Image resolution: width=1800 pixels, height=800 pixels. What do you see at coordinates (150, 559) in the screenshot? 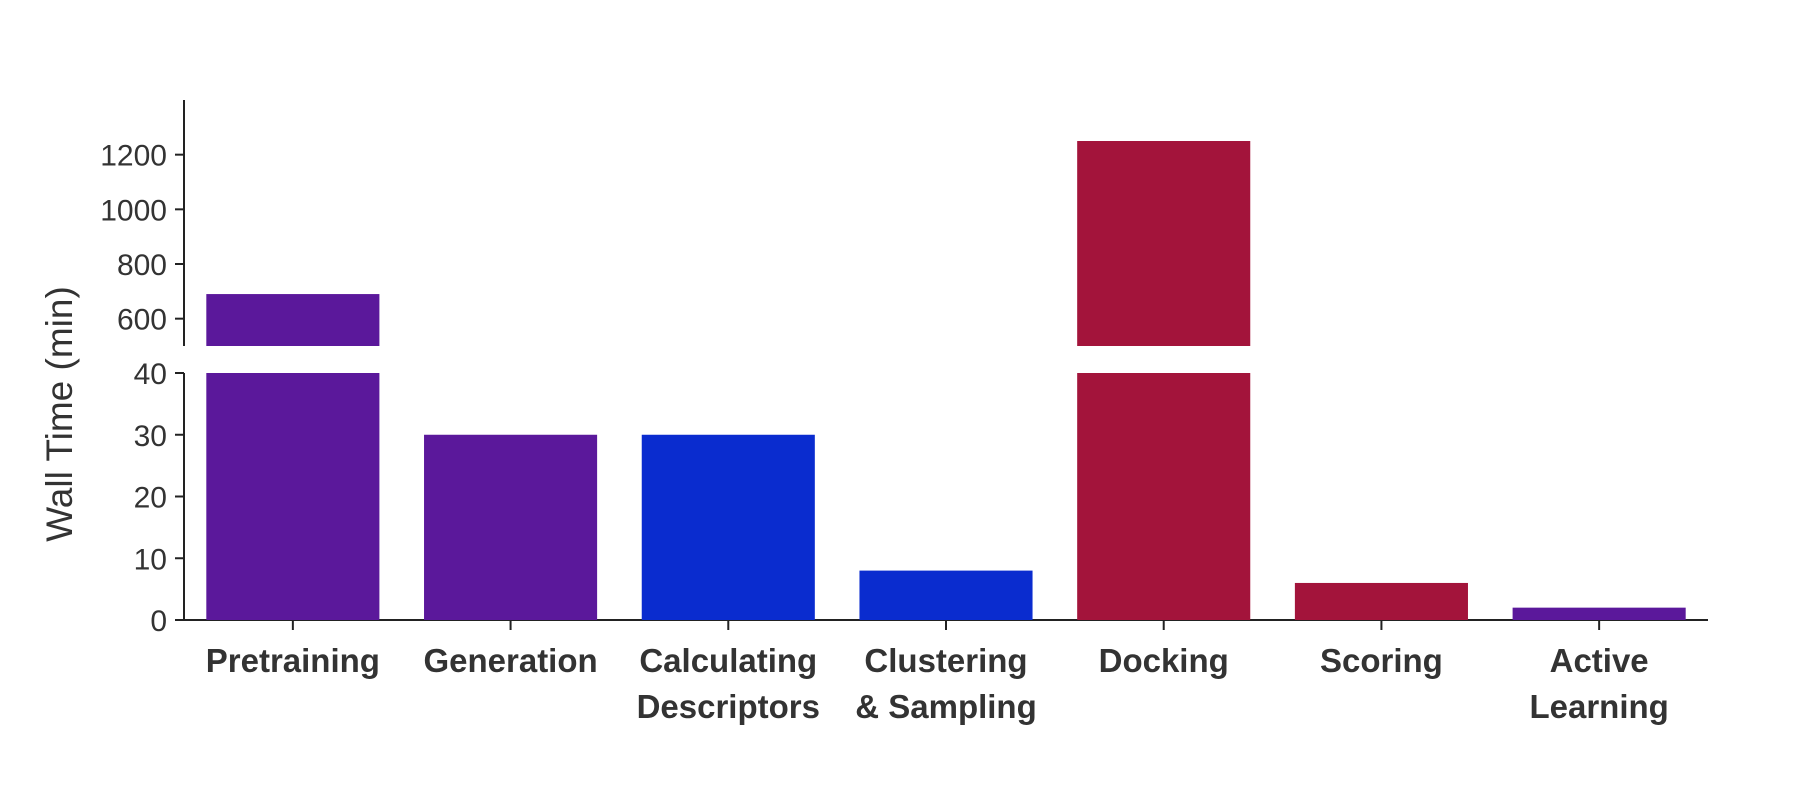
I see `y-tick-label: 10` at bounding box center [150, 559].